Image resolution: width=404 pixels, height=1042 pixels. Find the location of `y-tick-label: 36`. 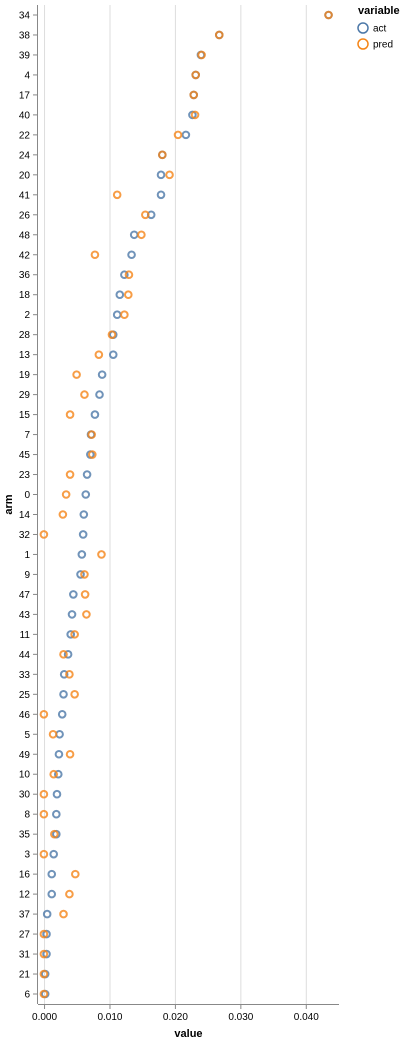

y-tick-label: 36 is located at coordinates (25, 275).